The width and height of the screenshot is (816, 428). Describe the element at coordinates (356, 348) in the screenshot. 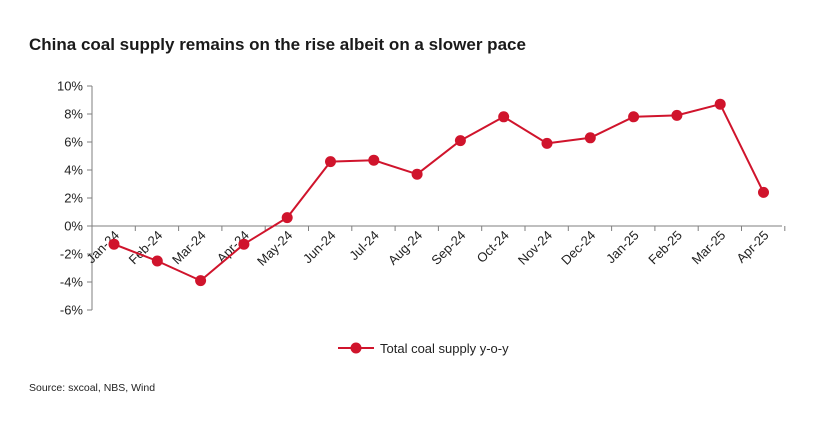

I see `legend-swatch-marker` at that location.